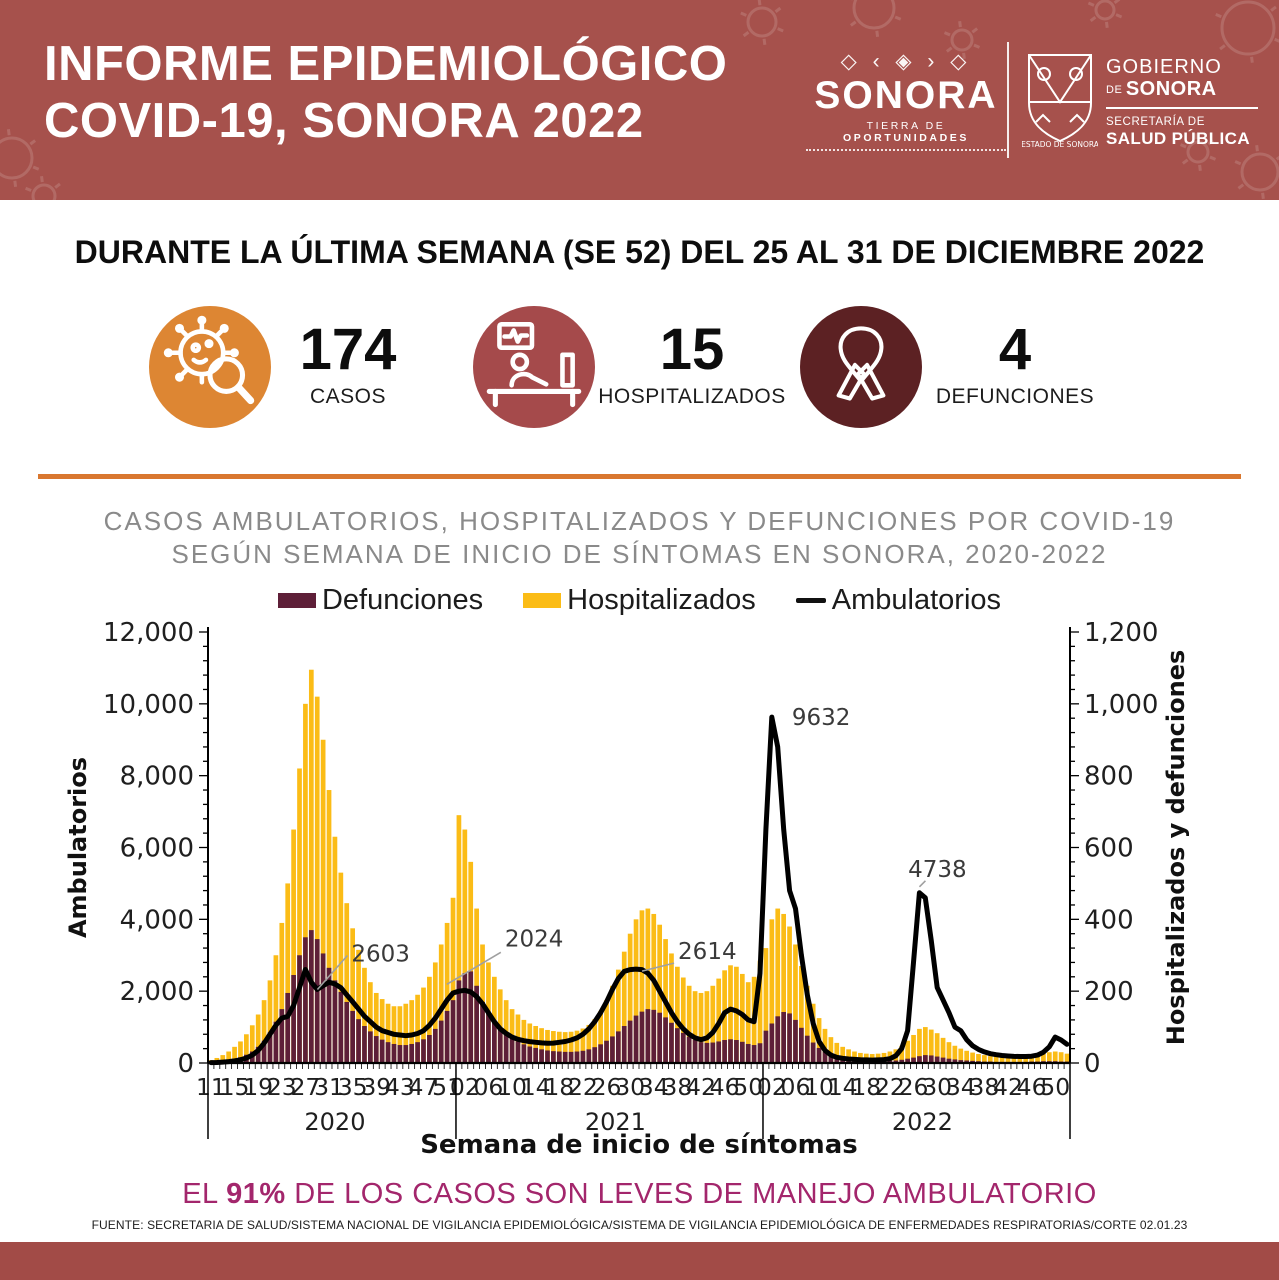 The width and height of the screenshot is (1279, 1280). What do you see at coordinates (1109, 992) in the screenshot?
I see `svg-text: 200` at bounding box center [1109, 992].